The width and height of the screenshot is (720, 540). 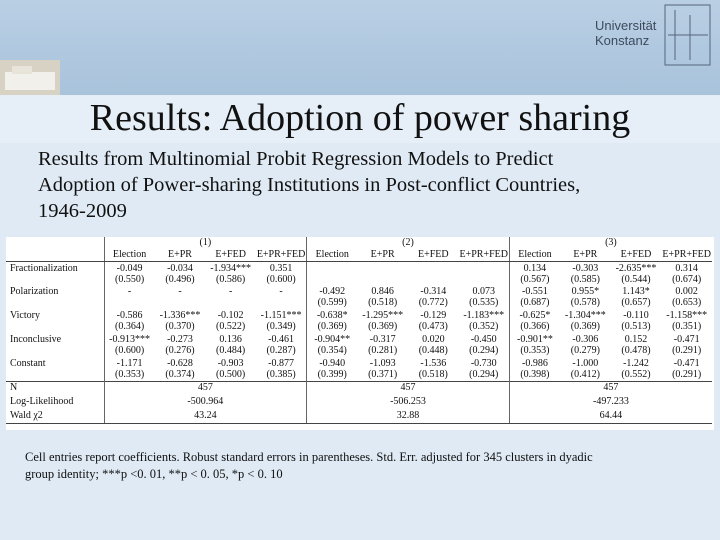 What do you see at coordinates (230, 315) in the screenshot?
I see `coefficient: -0.102` at bounding box center [230, 315].